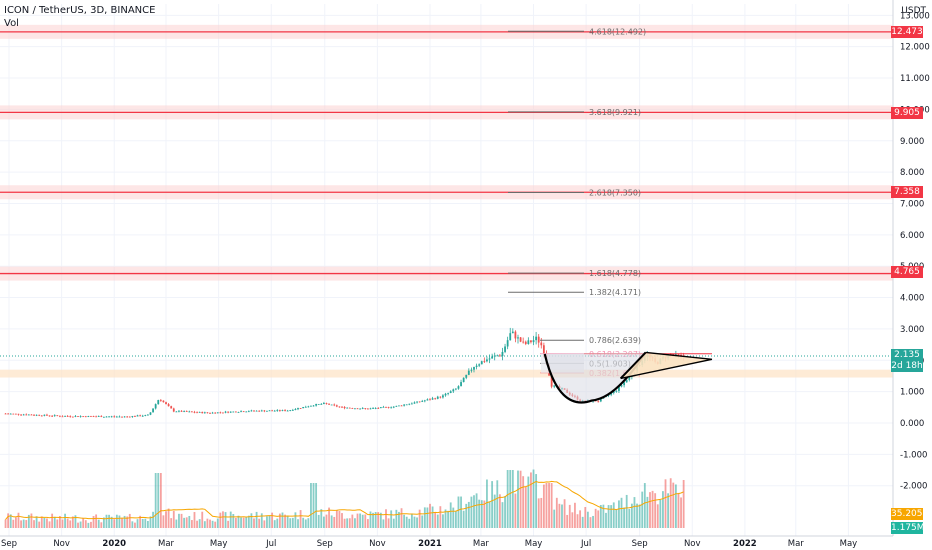 This screenshot has width=932, height=550. Describe the element at coordinates (114, 544) in the screenshot. I see `x-tick-label: 2020` at that location.